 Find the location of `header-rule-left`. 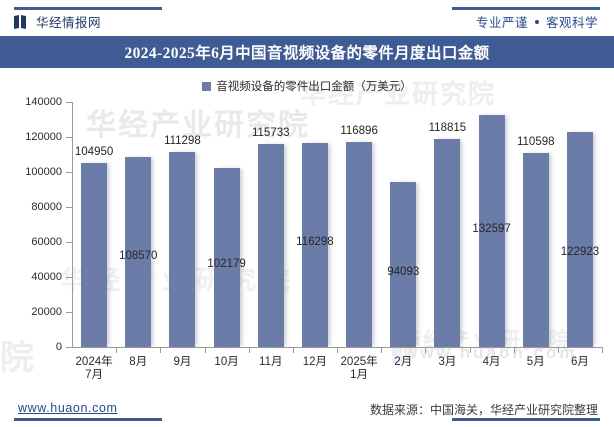

header-rule-left is located at coordinates (88, 8).